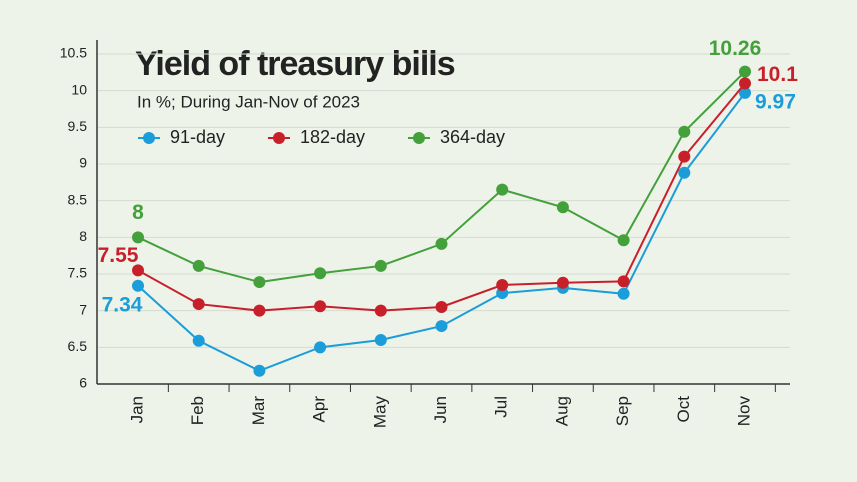  Describe the element at coordinates (197, 137) in the screenshot. I see `legend-label: 91-day` at that location.